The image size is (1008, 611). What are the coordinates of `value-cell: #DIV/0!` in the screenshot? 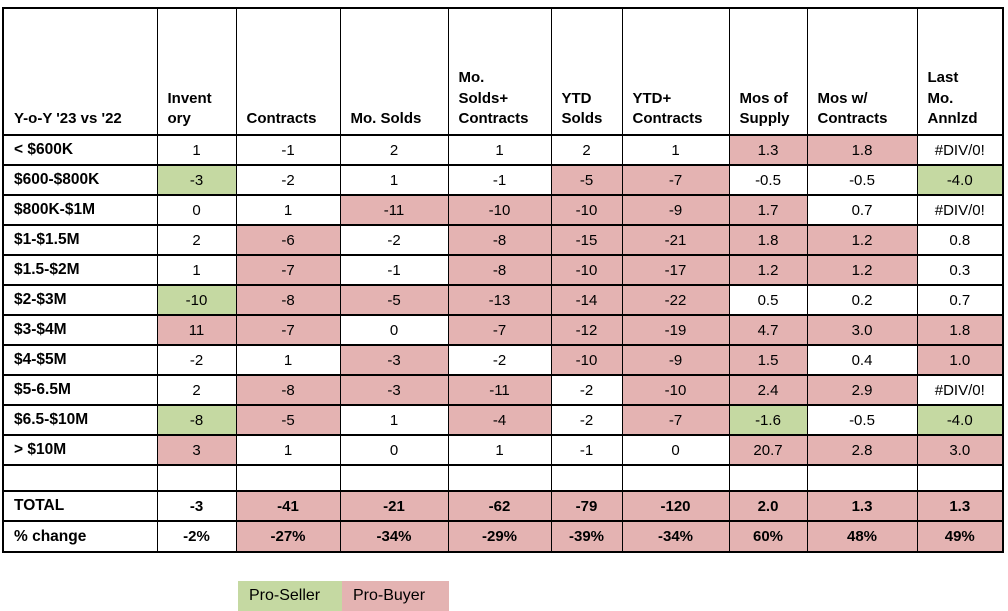 It's located at (960, 210).